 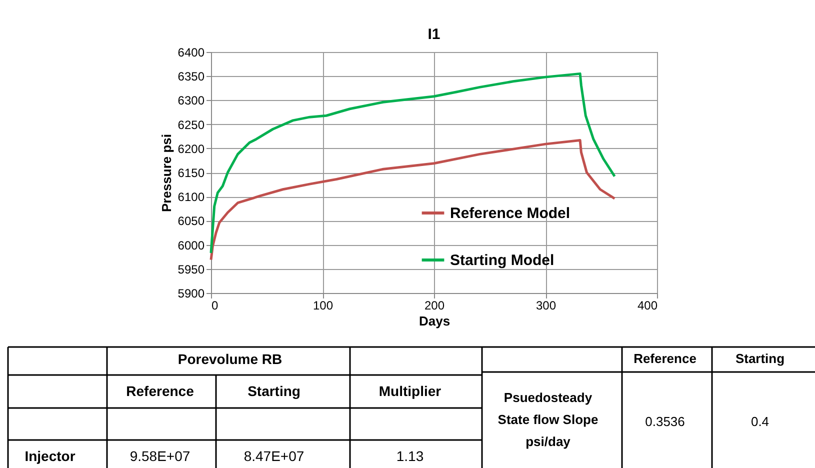 I want to click on y-tick-label: 6400, so click(x=191, y=53).